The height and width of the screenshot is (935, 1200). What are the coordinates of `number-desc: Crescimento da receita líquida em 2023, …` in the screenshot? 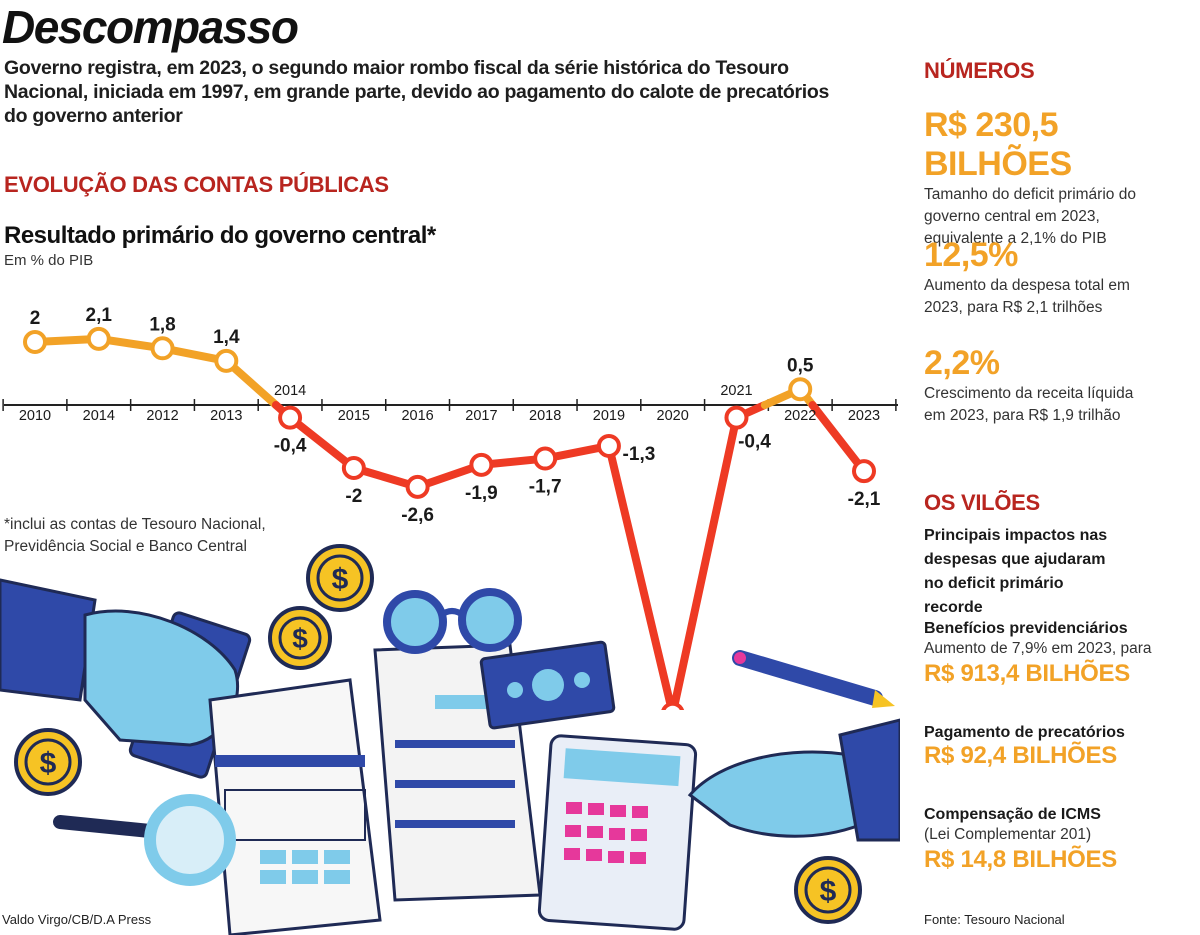 It's located at (1029, 404).